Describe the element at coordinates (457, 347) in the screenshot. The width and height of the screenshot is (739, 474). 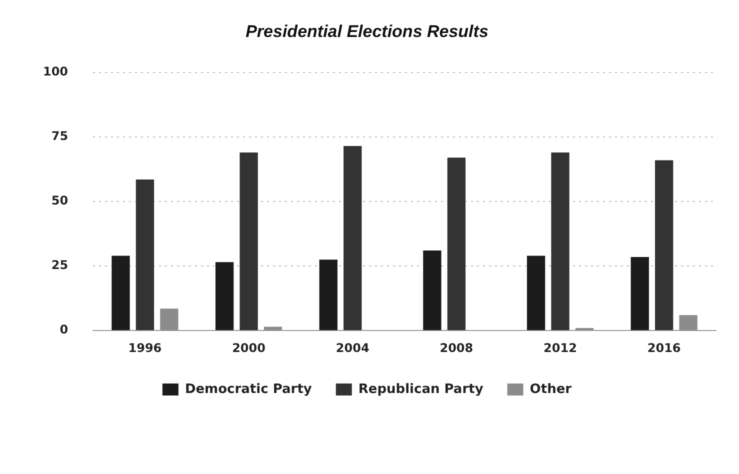
I see `x-tick-label: 2008` at that location.